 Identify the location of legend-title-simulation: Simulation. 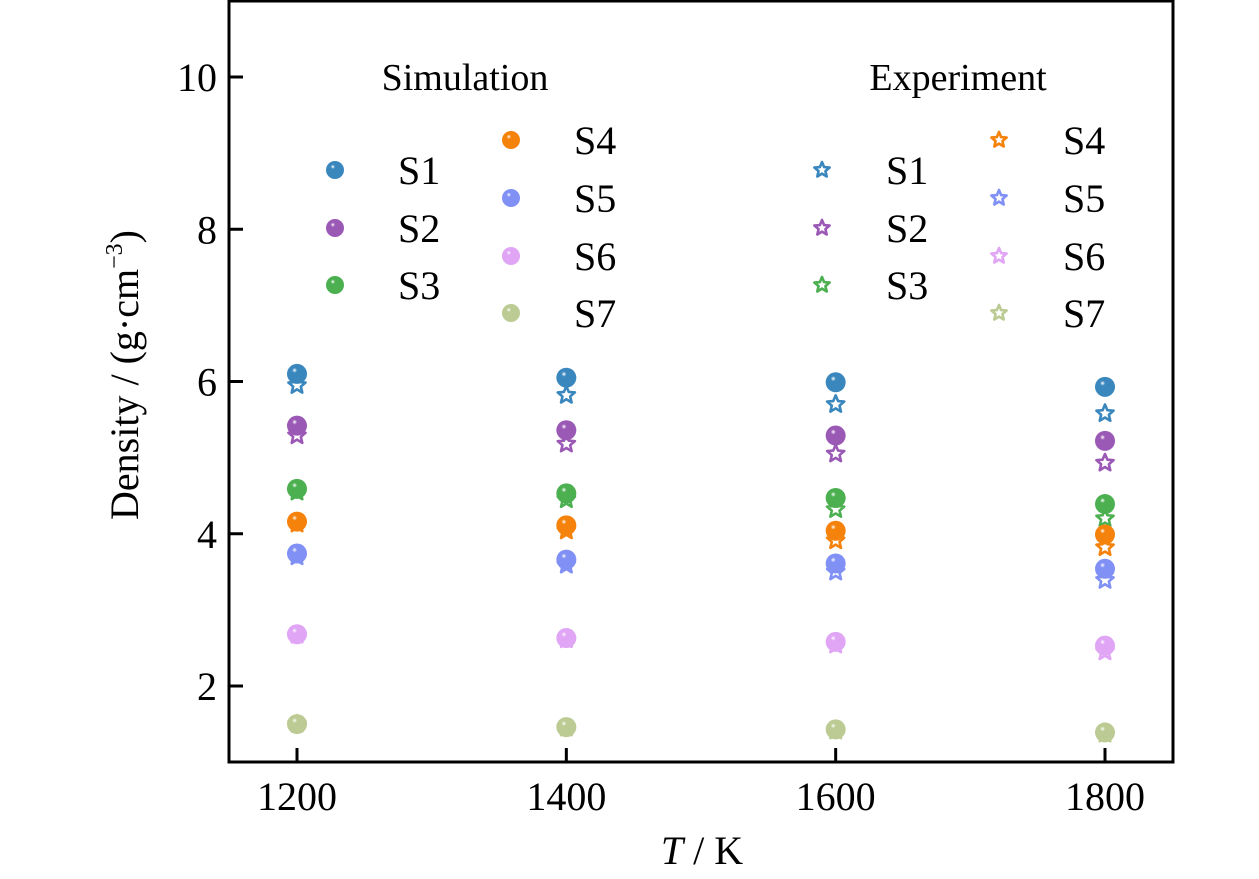
(465, 78).